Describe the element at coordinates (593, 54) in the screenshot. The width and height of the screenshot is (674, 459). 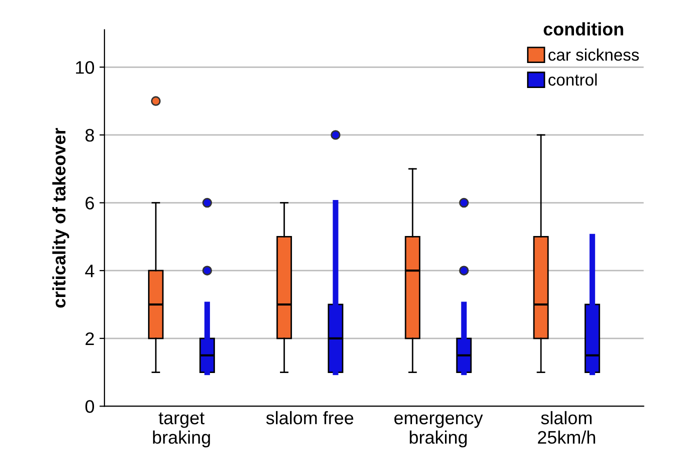
I see `legend-label: car sickness` at that location.